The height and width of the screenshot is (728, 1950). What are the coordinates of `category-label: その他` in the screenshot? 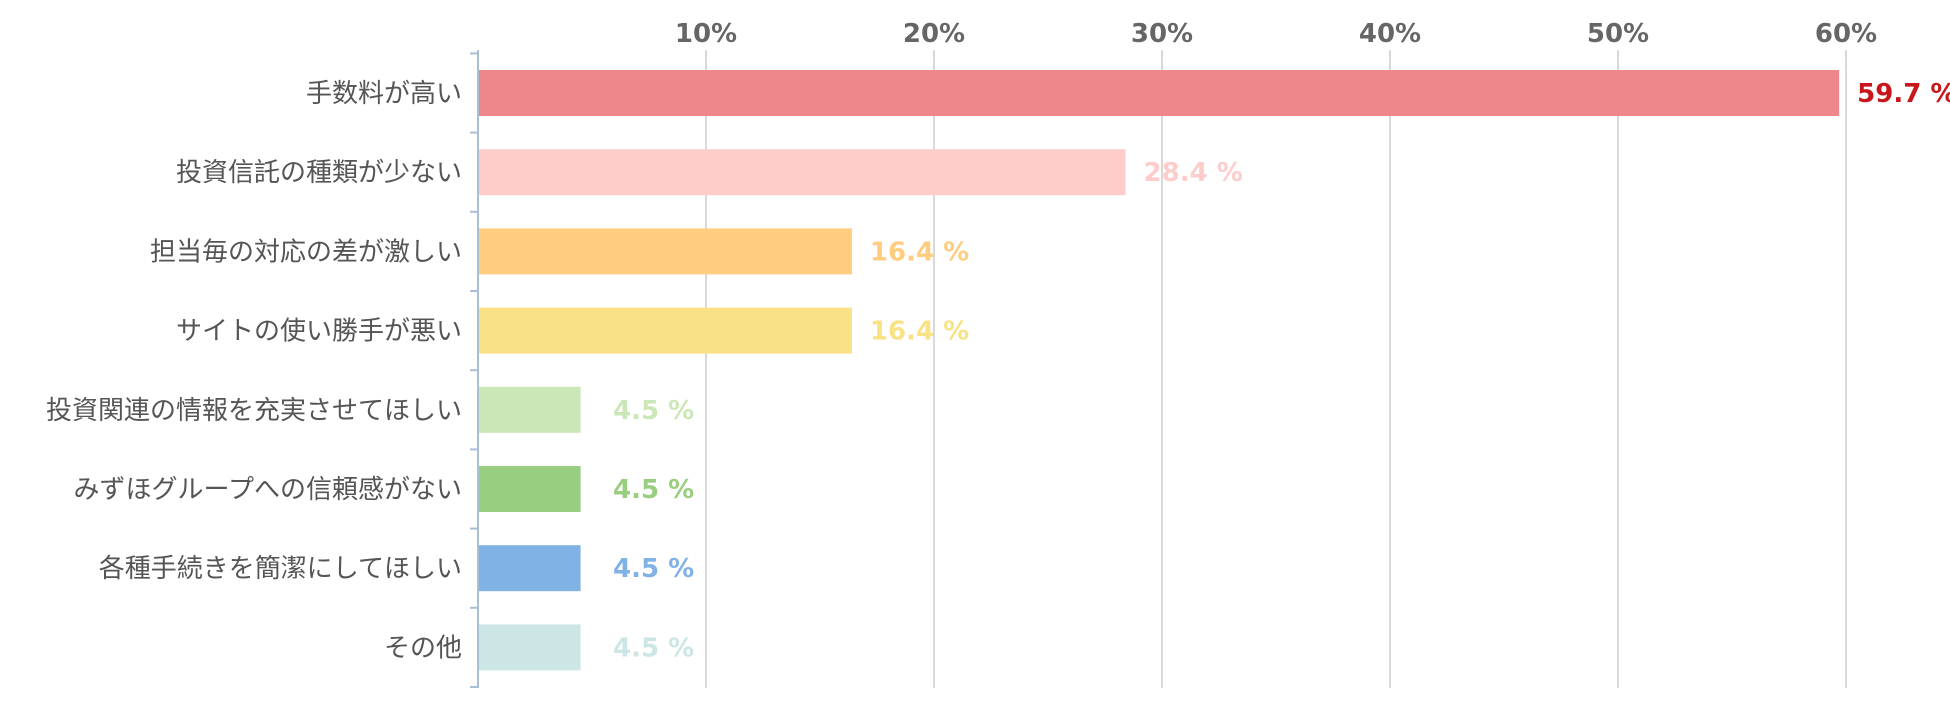 It's located at (423, 648).